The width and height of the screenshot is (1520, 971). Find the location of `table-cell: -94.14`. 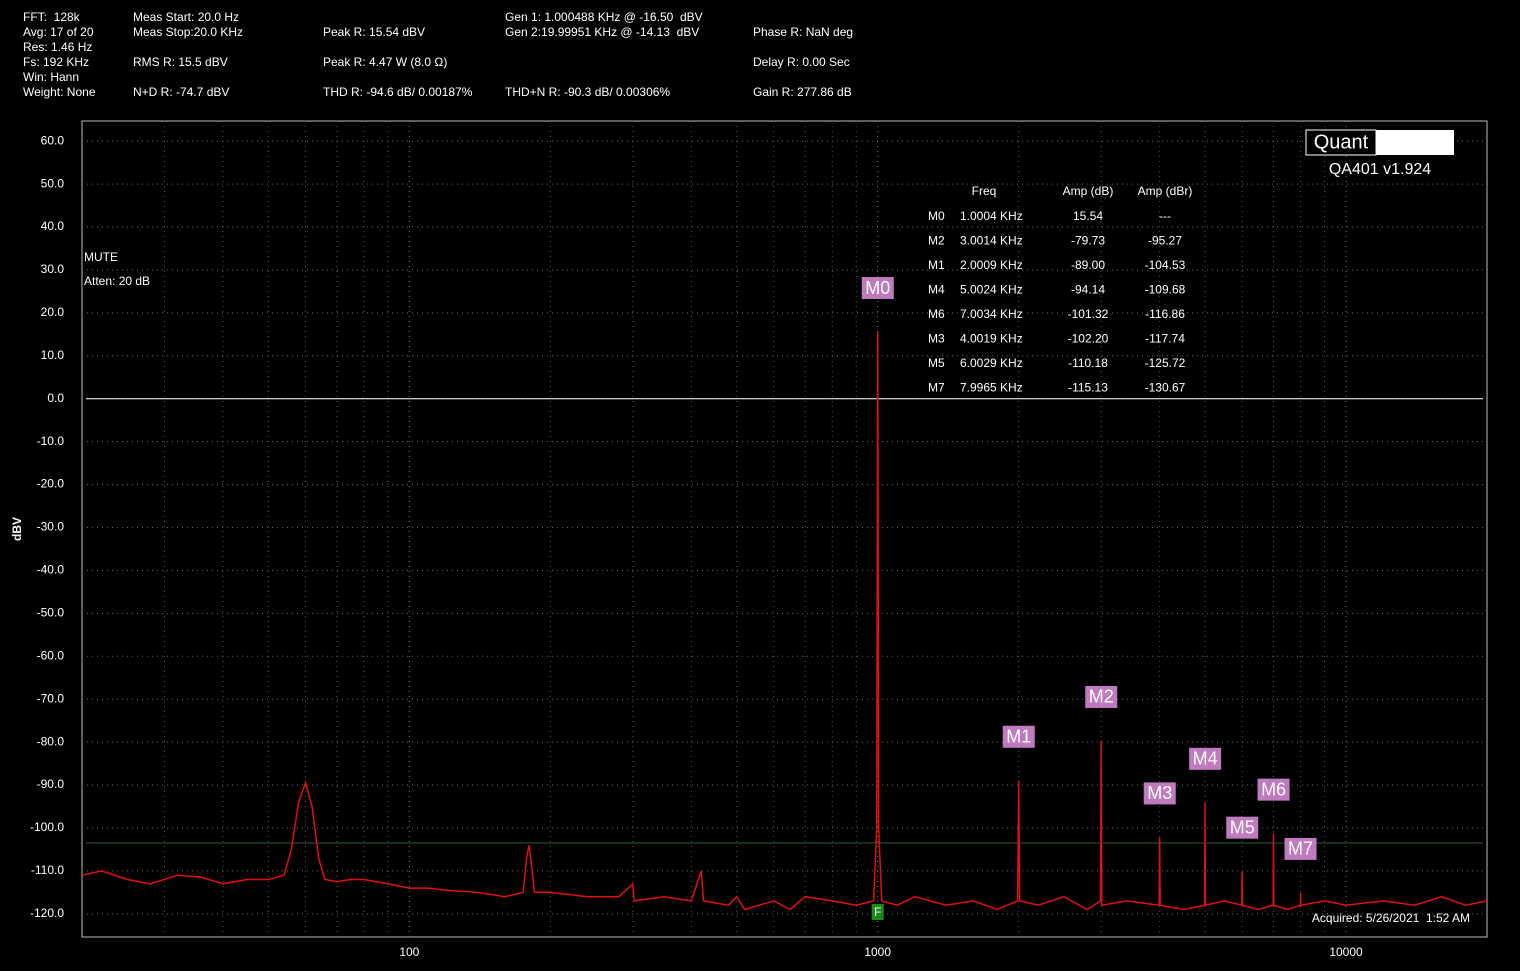

table-cell: -94.14 is located at coordinates (1088, 290).